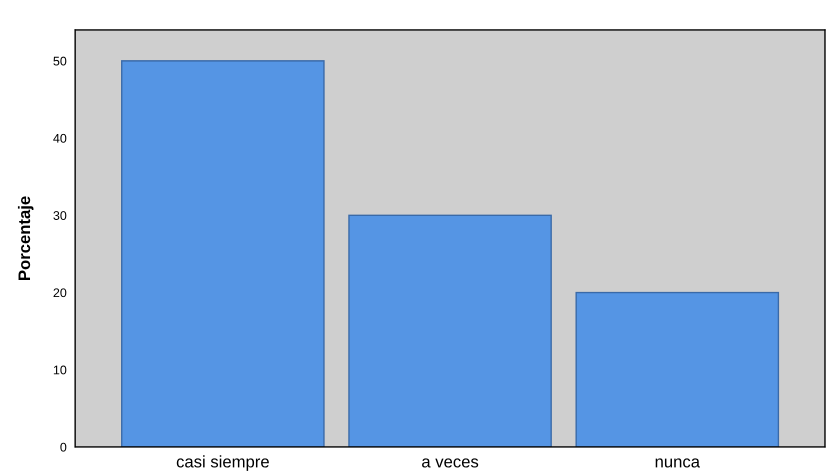 The height and width of the screenshot is (476, 835). I want to click on y-axis-title: Porcentaje, so click(26, 238).